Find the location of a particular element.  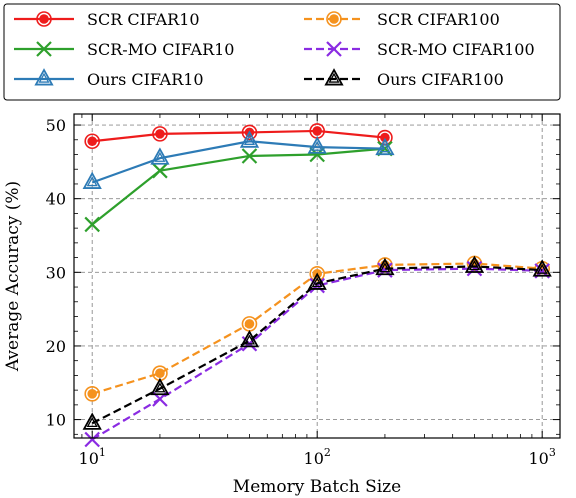

x-tick-exponent: 2 is located at coordinates (327, 452).